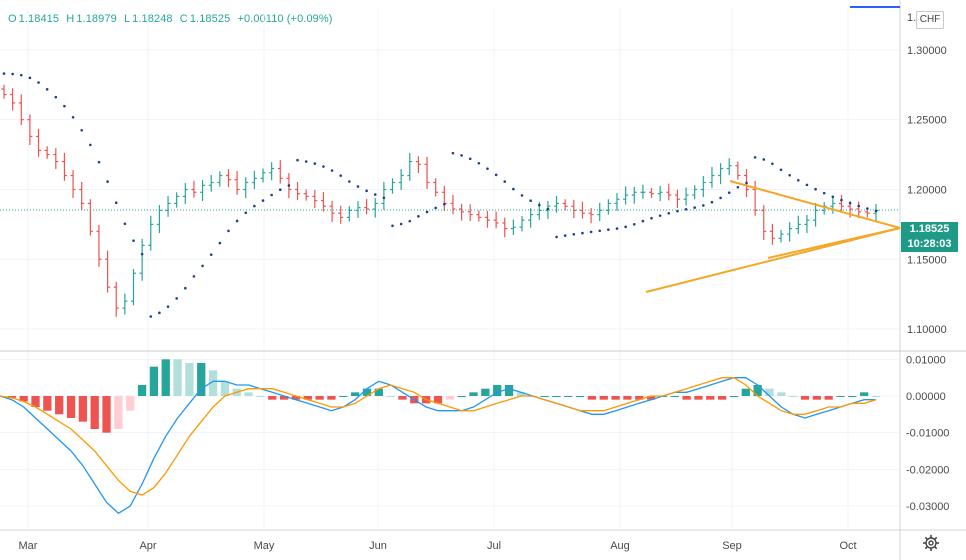  I want to click on price-tick-label: 1.20000, so click(927, 190).